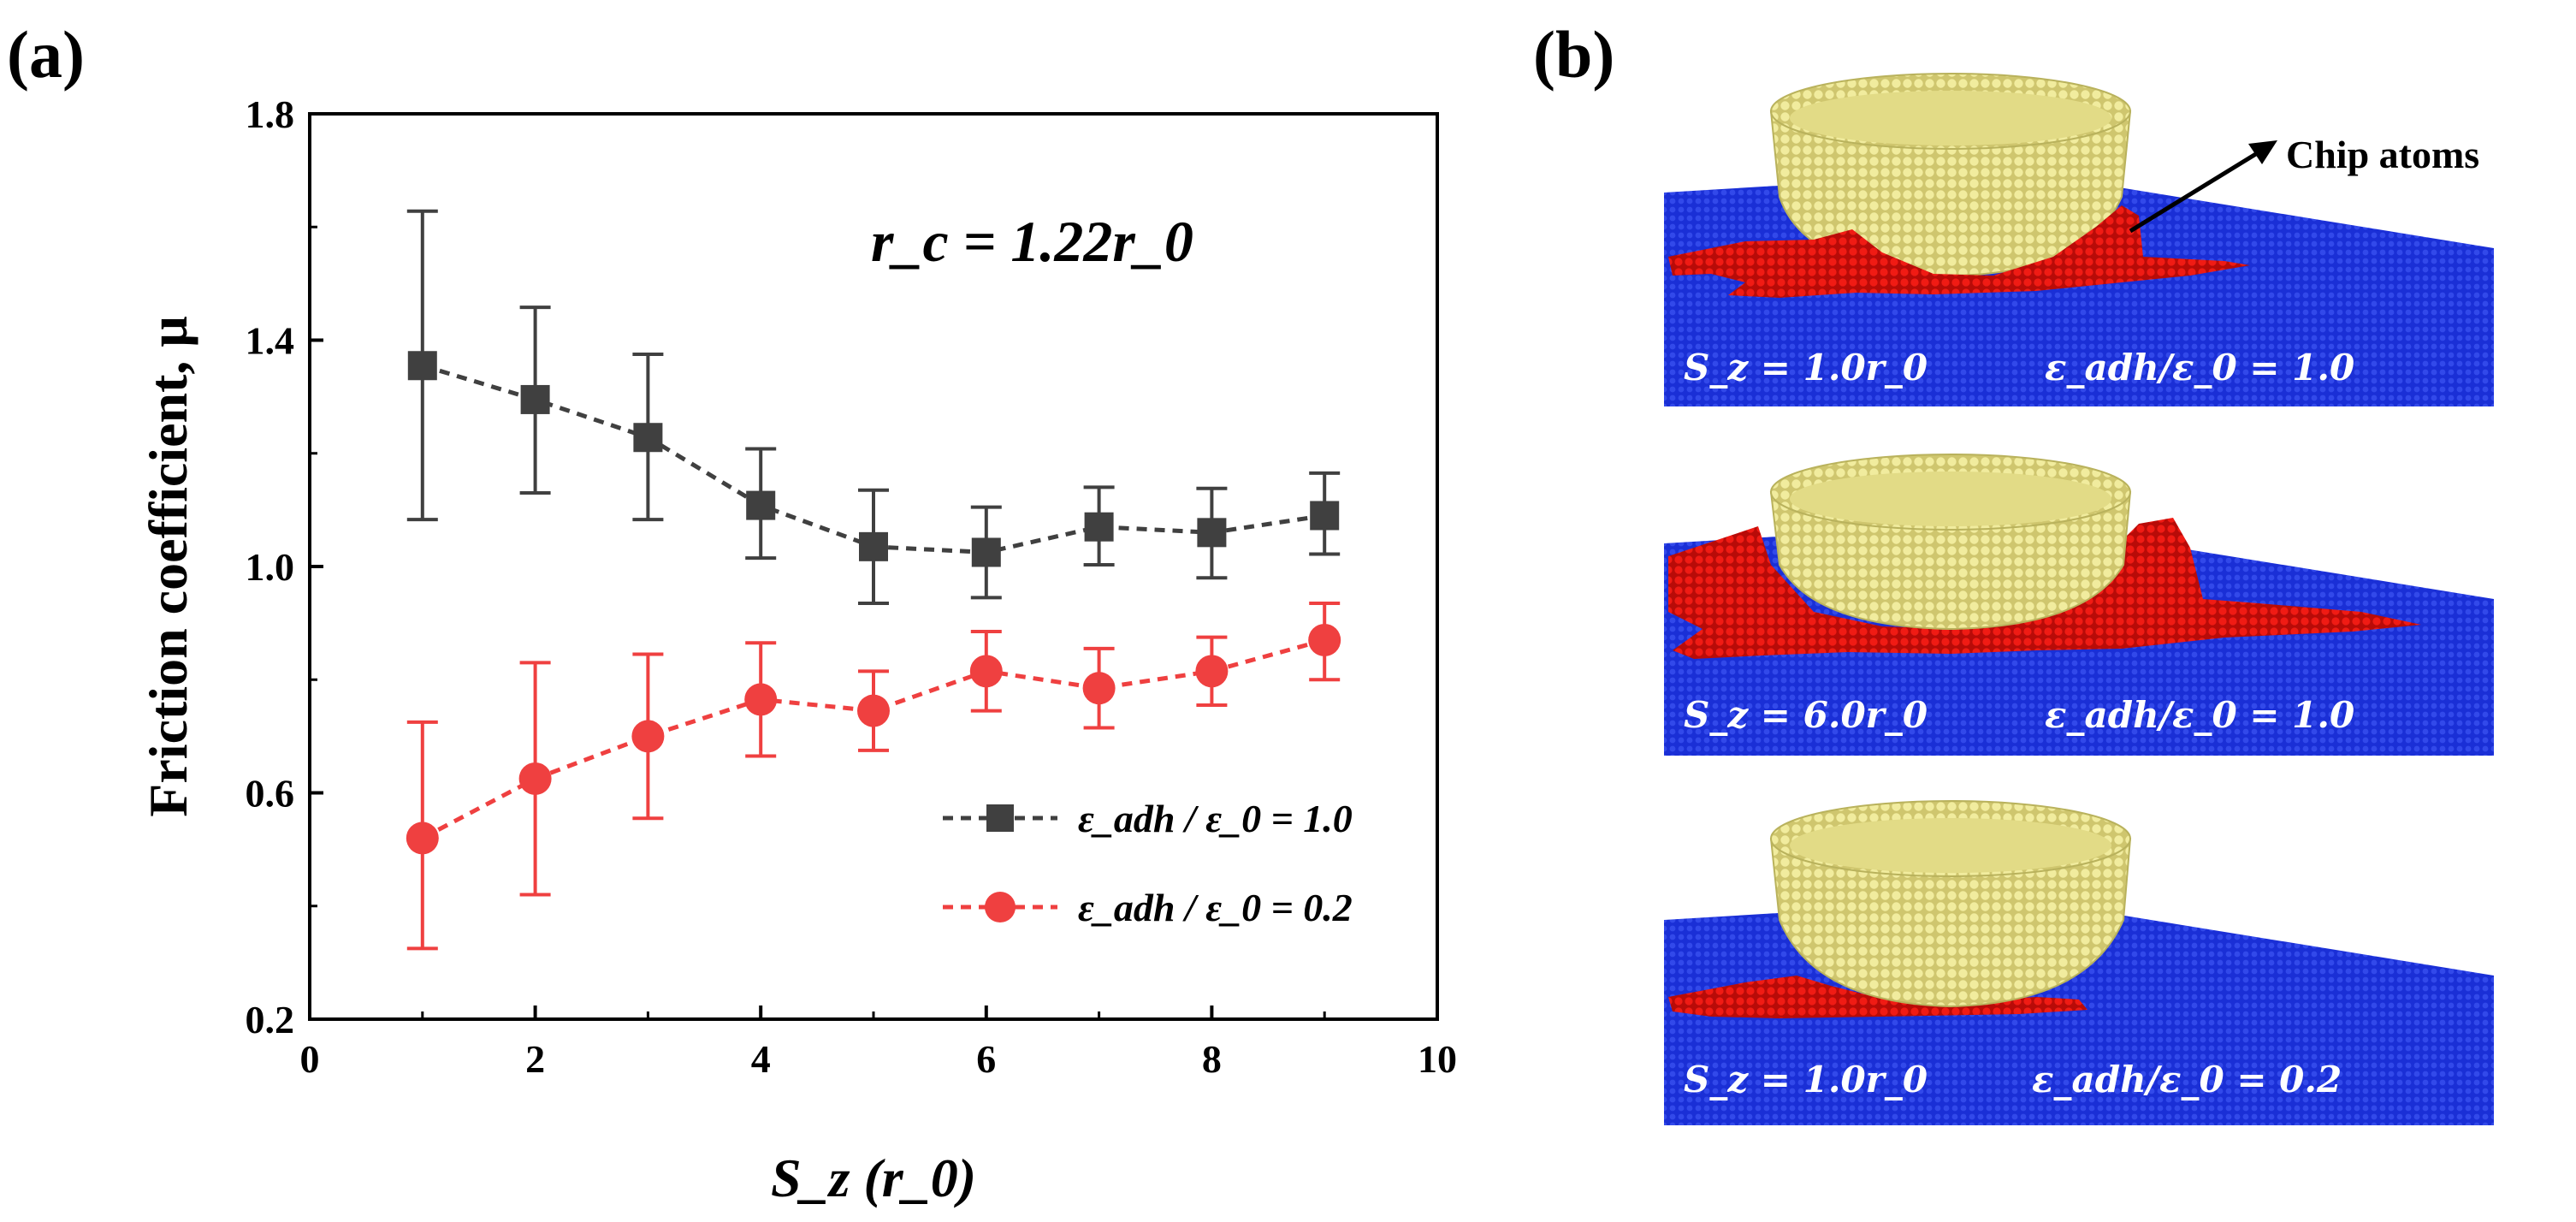 This screenshot has width=2576, height=1222. What do you see at coordinates (874, 1178) in the screenshot?
I see `x-axis-title: S_z (r_0)` at bounding box center [874, 1178].